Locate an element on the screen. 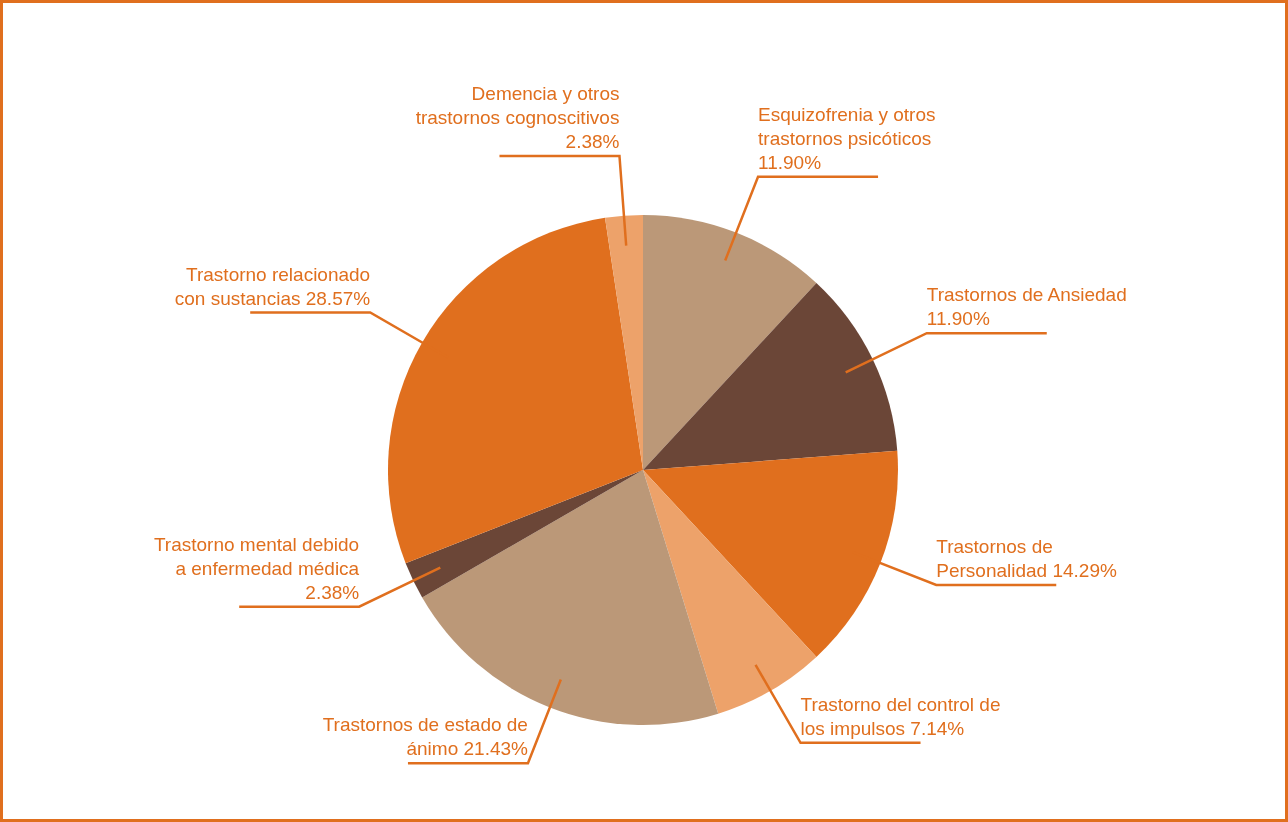 The image size is (1288, 822). slice-label: Trastornos de estado de ánimo 21.43% is located at coordinates (425, 737).